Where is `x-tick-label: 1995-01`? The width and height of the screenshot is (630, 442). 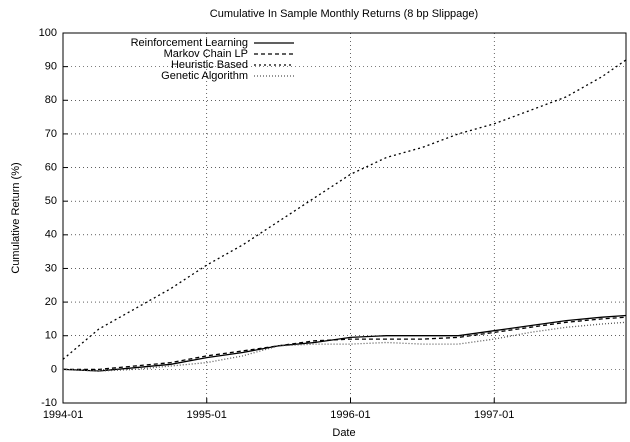
x-tick-label: 1995-01 is located at coordinates (207, 415).